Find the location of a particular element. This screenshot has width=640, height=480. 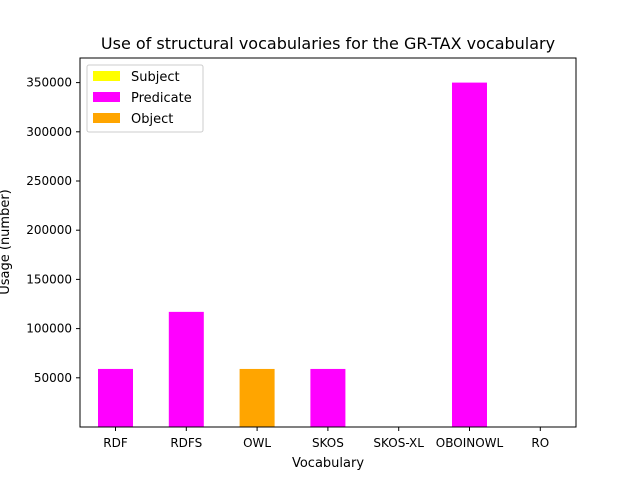

legend-swatch-subject is located at coordinates (106, 76).